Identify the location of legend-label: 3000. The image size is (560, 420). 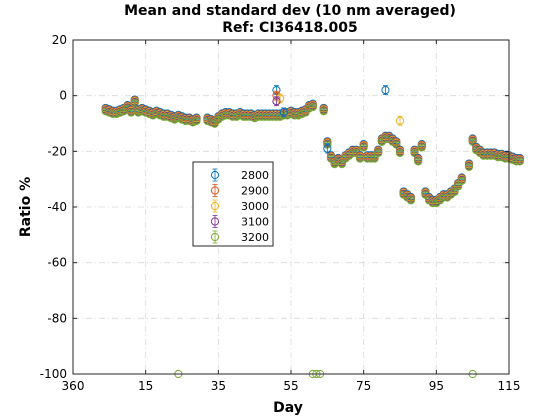
(255, 206).